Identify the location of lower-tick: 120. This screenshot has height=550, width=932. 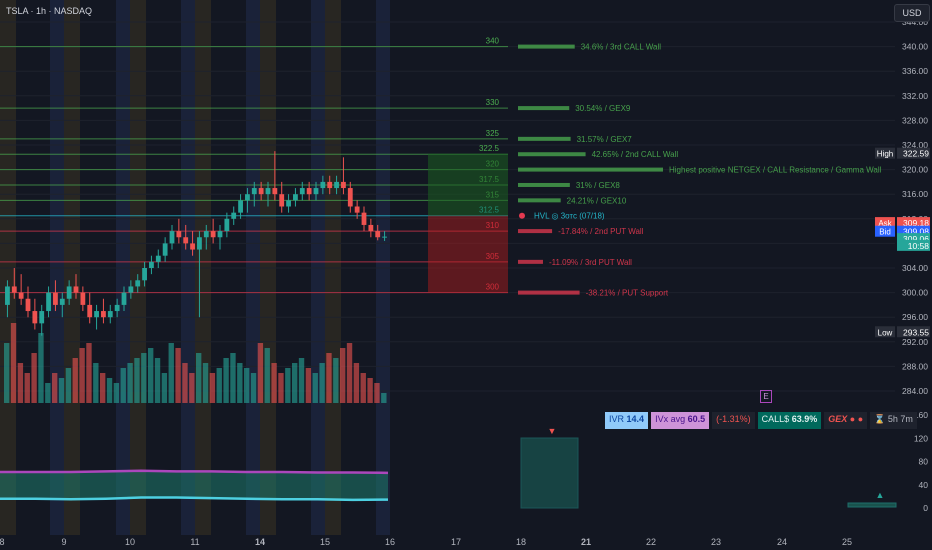
(921, 438).